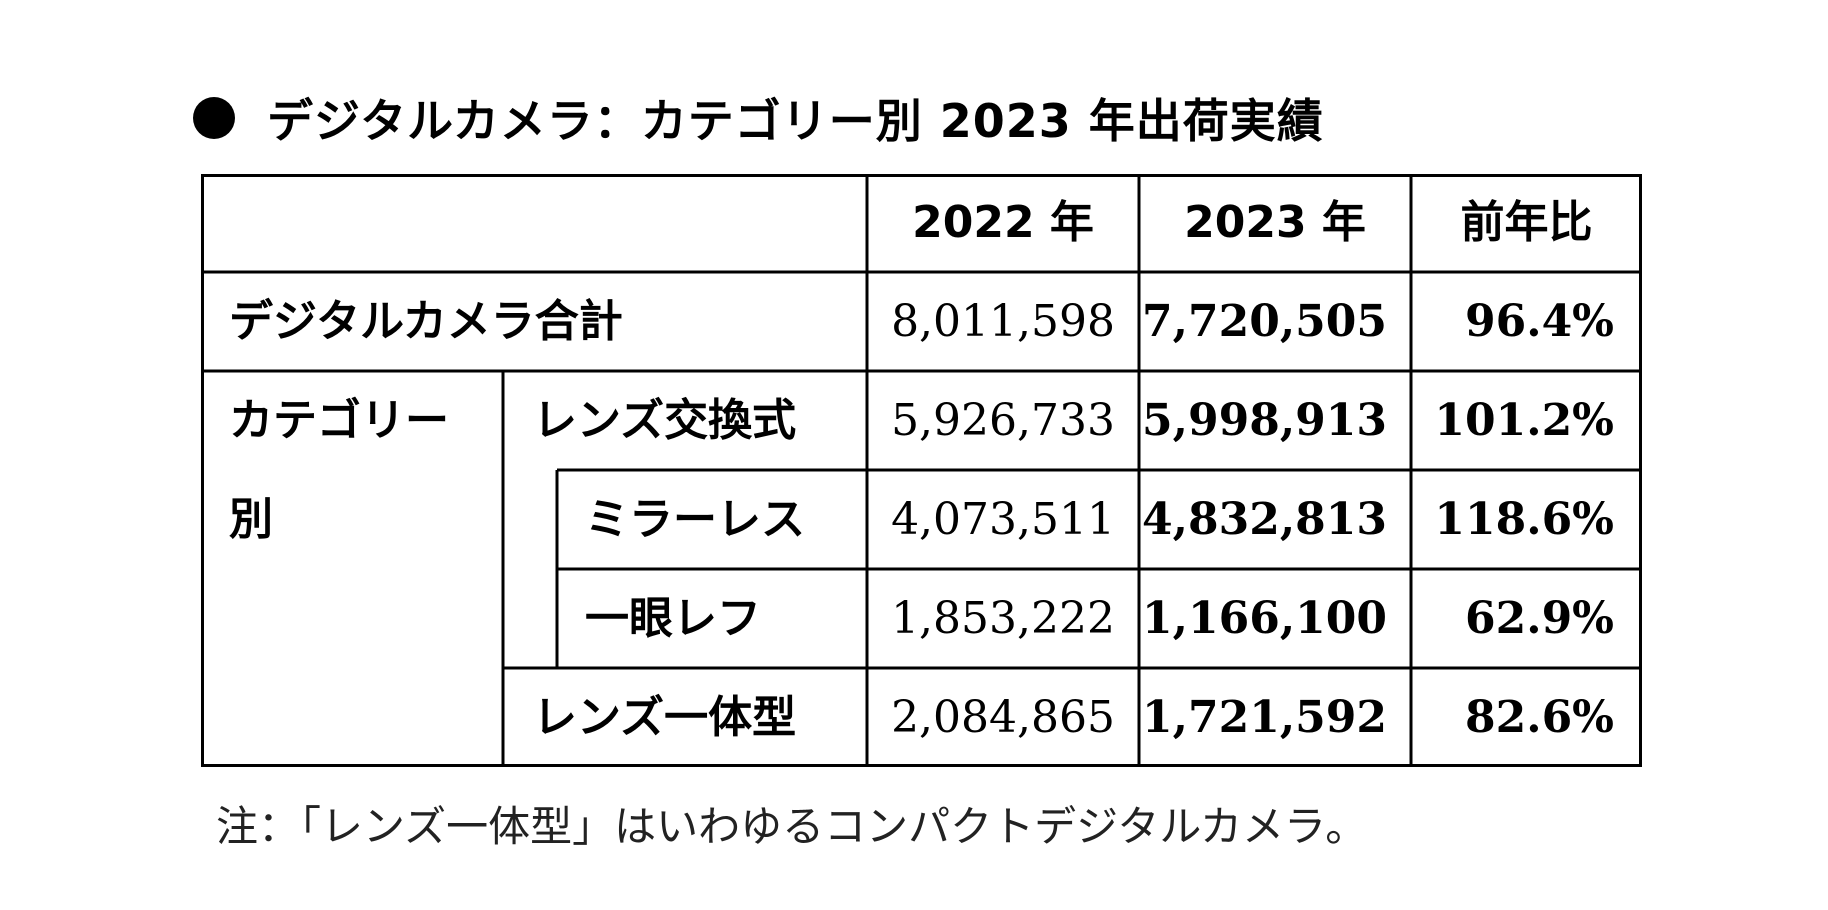 The width and height of the screenshot is (1828, 910). What do you see at coordinates (1524, 420) in the screenshot?
I see `interchangeable-yoy: 101.2%` at bounding box center [1524, 420].